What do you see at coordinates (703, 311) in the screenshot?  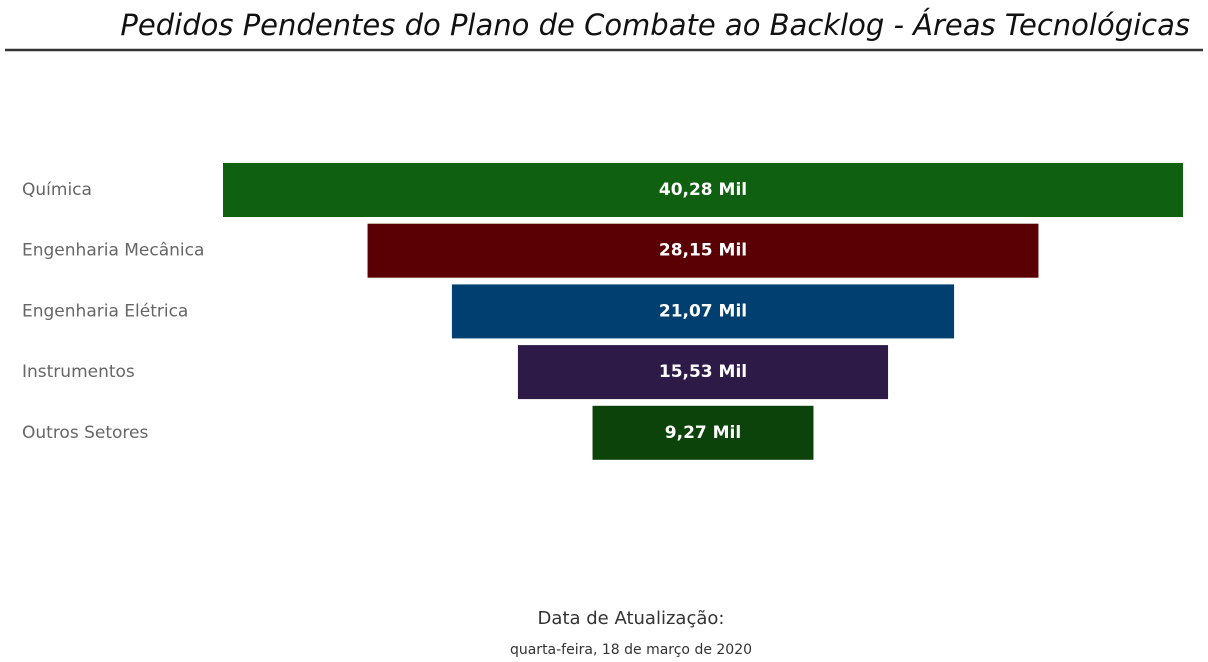 I see `value-label: 21,07 Mil` at bounding box center [703, 311].